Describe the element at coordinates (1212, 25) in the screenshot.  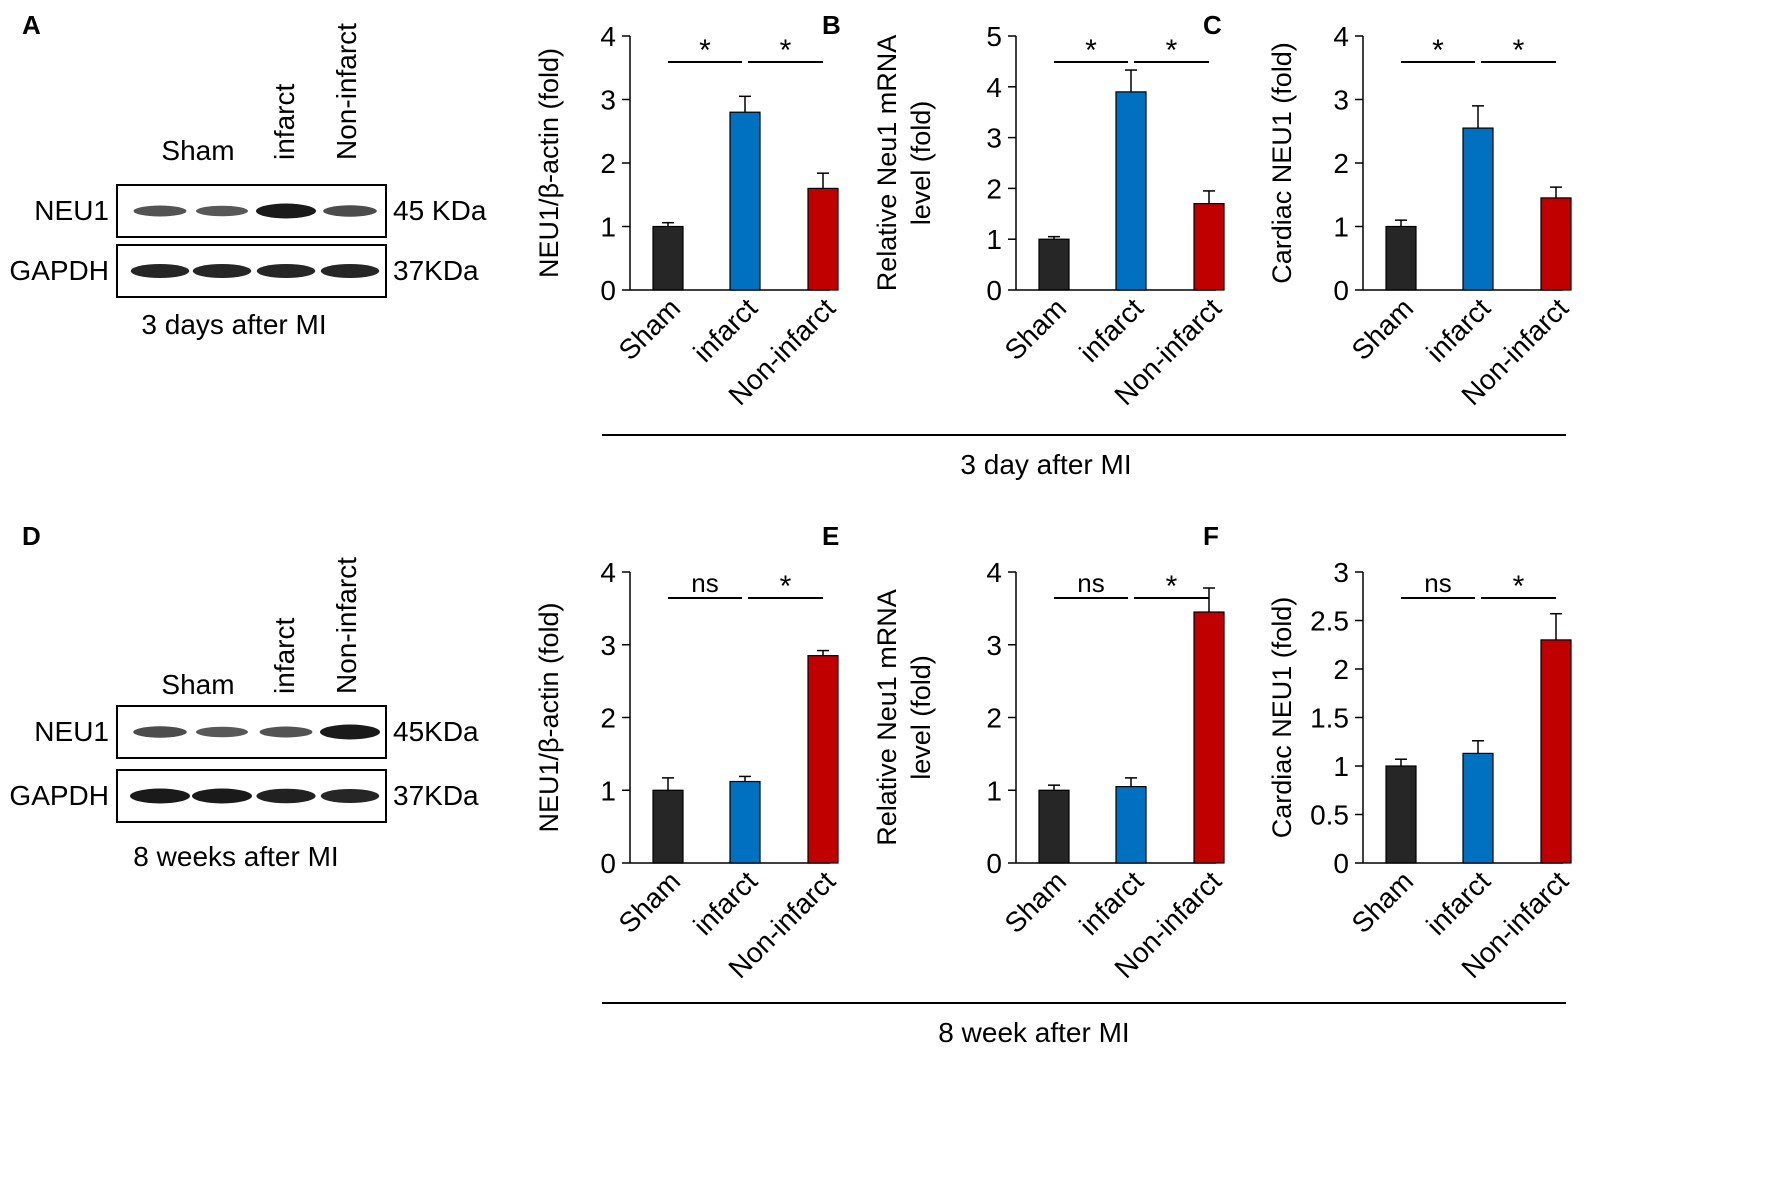
I see `panel-letter: C` at that location.